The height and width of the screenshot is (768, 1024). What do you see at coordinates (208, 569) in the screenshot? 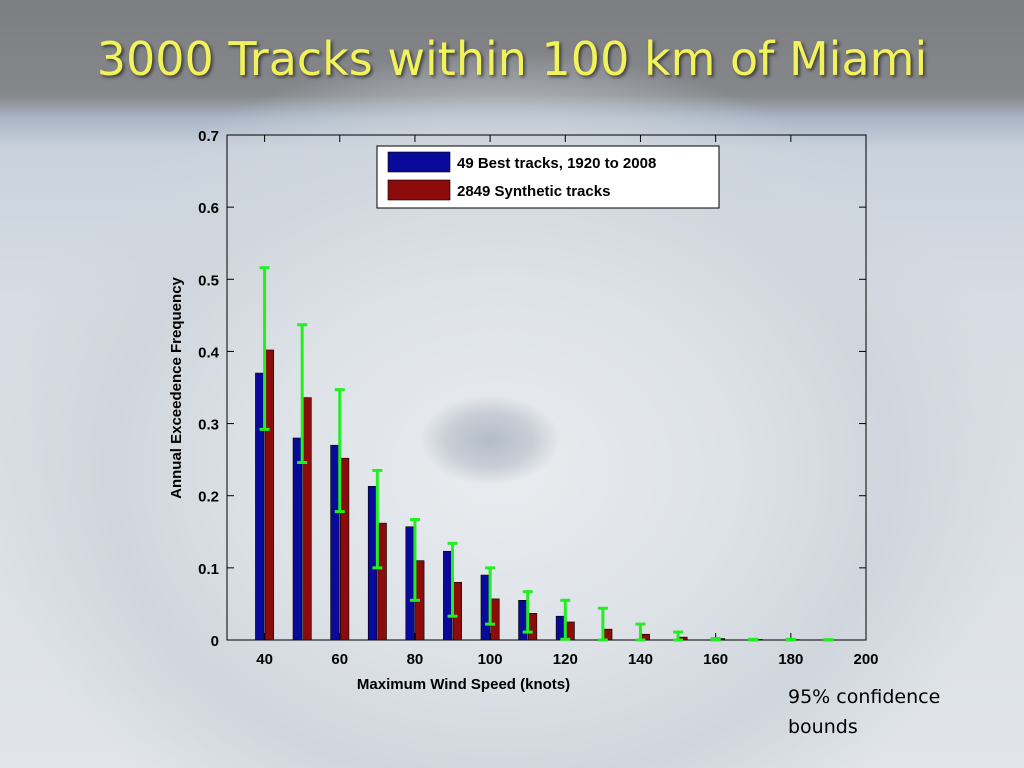
I see `y-tick-label: 0.1` at bounding box center [208, 569].